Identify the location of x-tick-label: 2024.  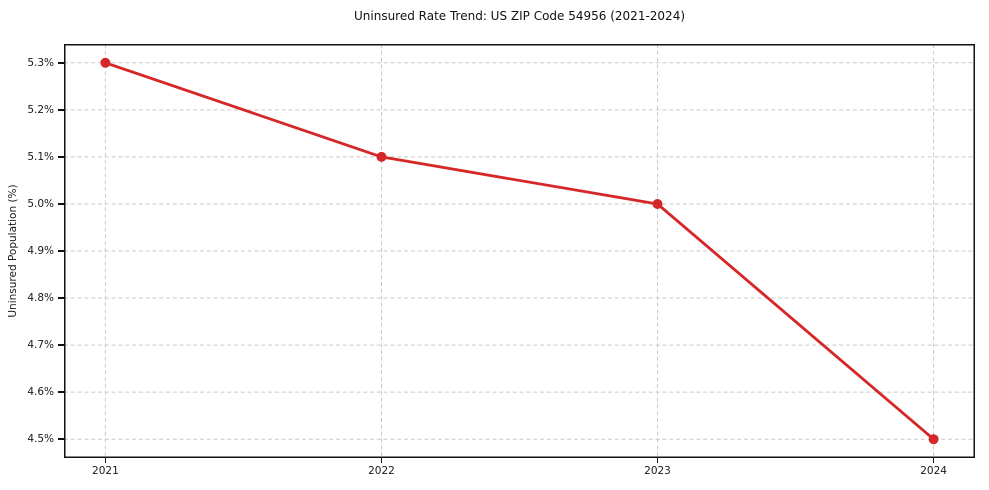
(933, 471).